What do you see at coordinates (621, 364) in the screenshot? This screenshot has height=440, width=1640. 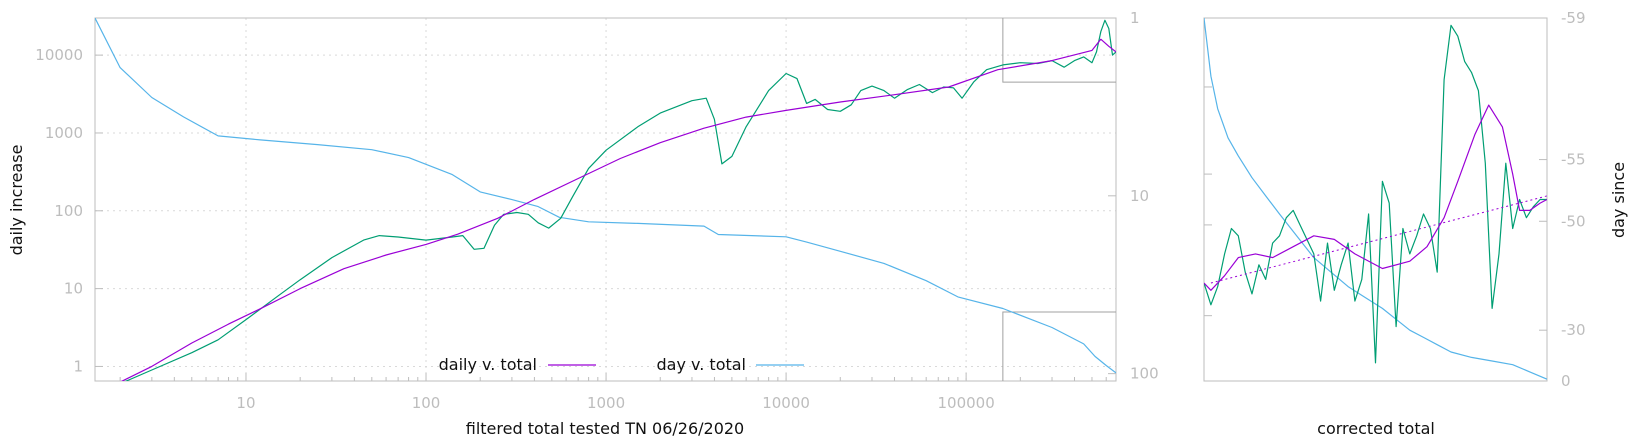 I see `legend: daily v. total day v. total` at bounding box center [621, 364].